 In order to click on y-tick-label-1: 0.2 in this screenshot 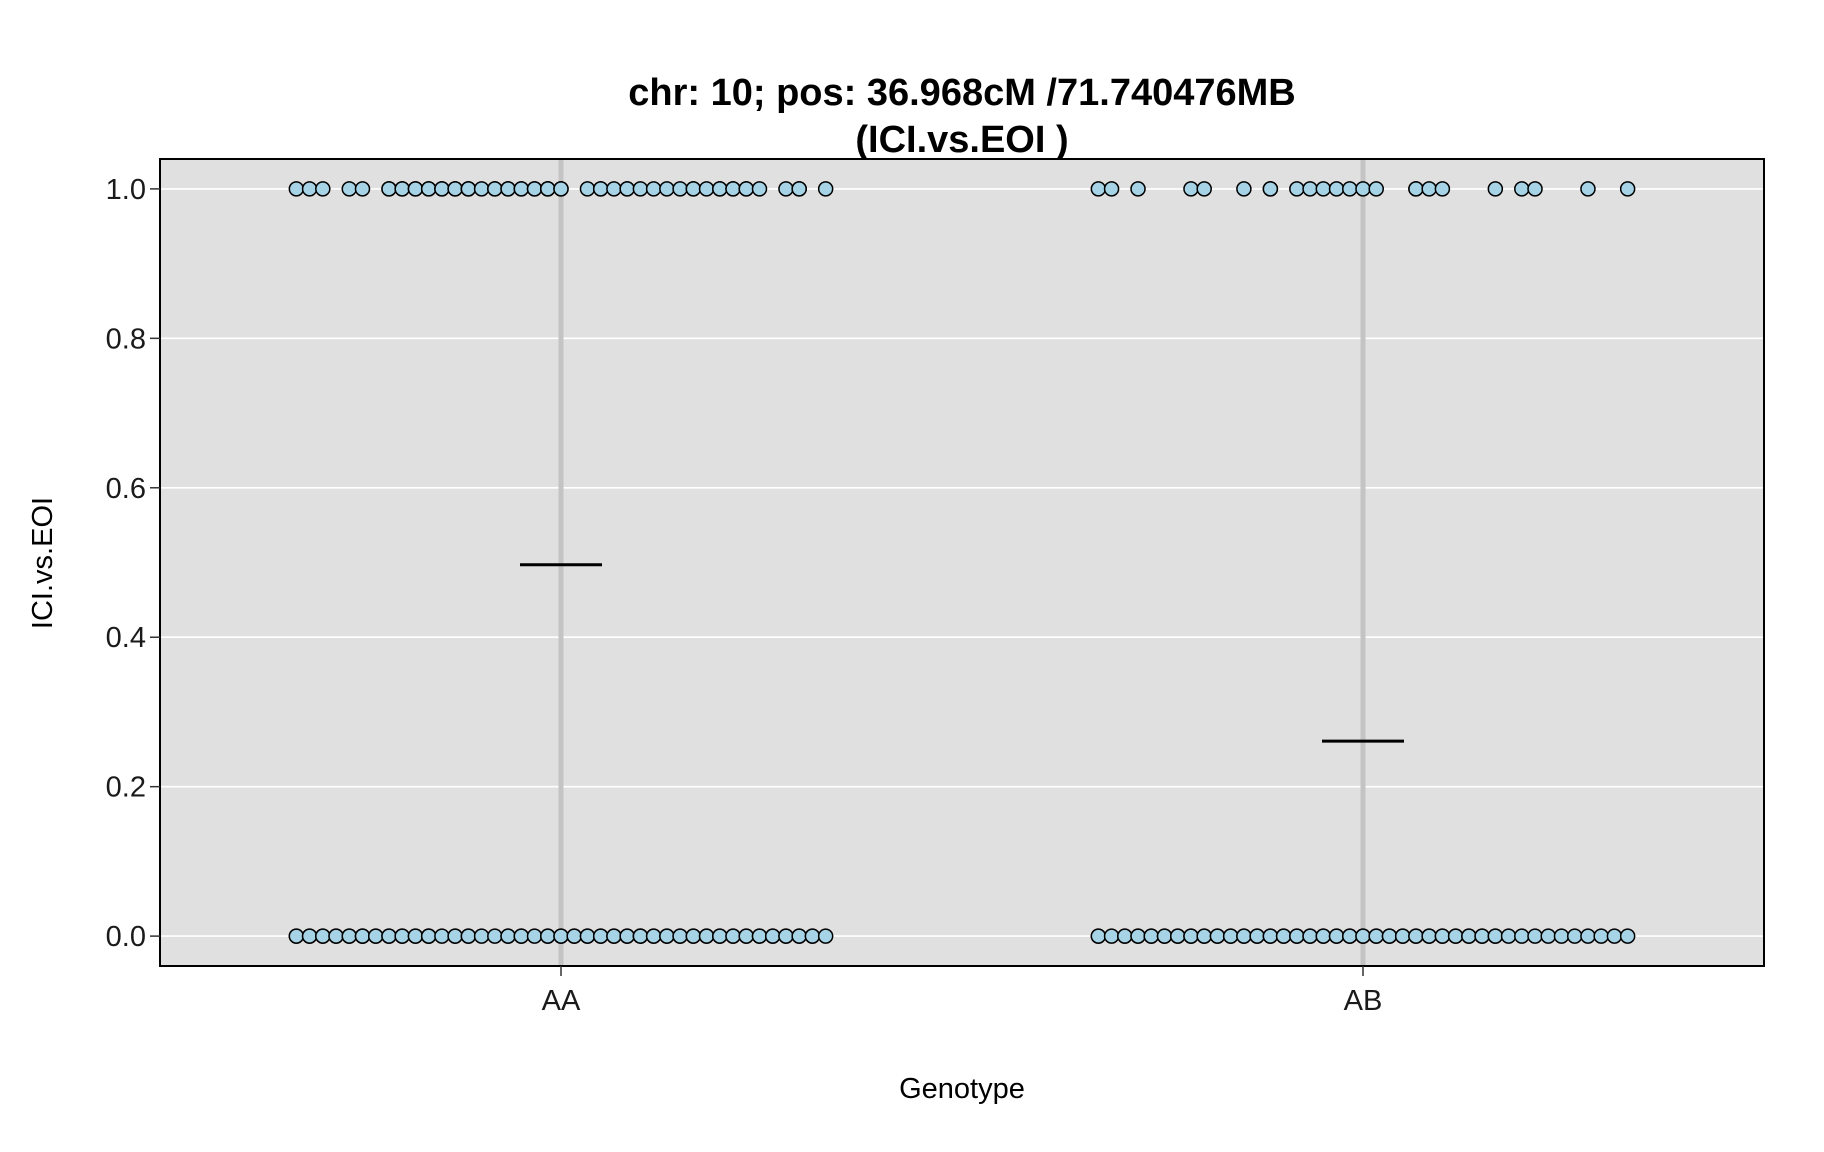, I will do `click(126, 788)`.